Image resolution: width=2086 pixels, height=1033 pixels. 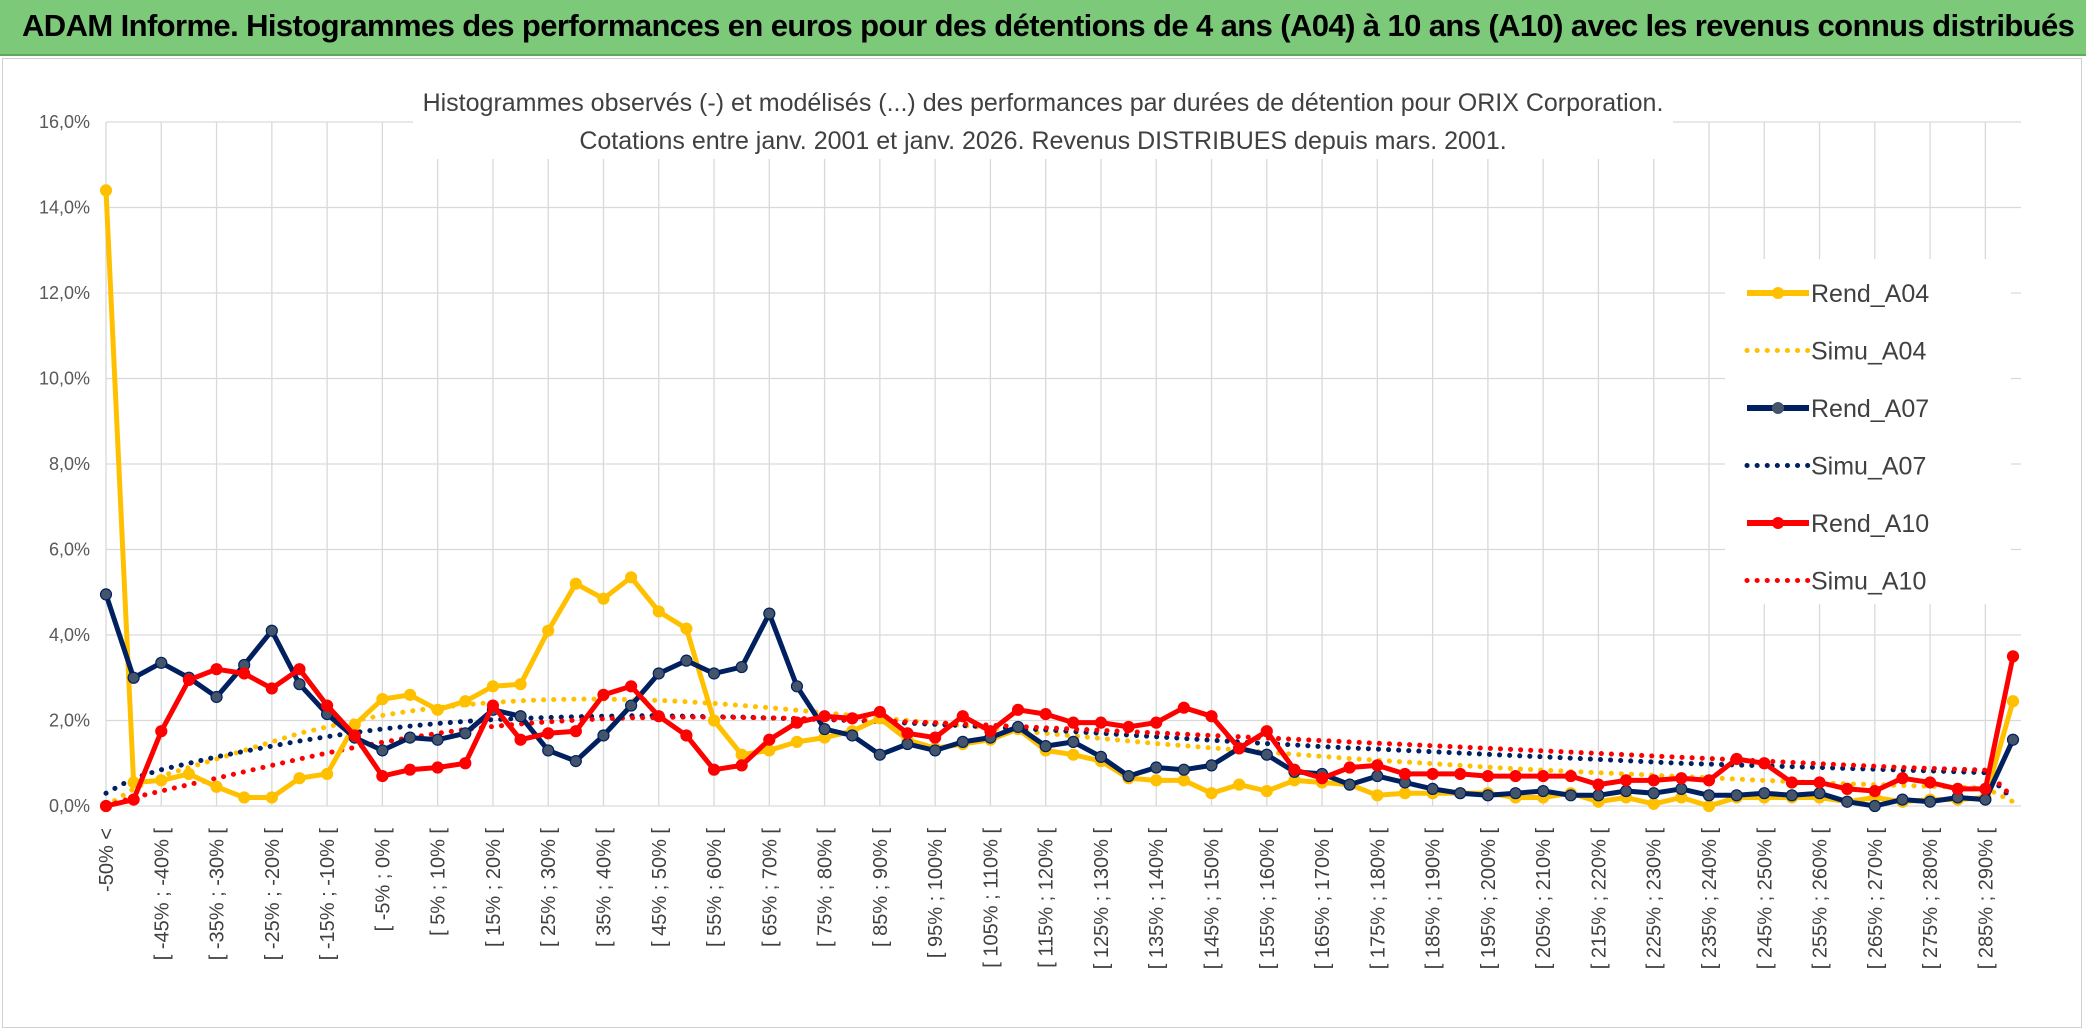 What do you see at coordinates (69, 550) in the screenshot?
I see `y-tick-label: 6,0%` at bounding box center [69, 550].